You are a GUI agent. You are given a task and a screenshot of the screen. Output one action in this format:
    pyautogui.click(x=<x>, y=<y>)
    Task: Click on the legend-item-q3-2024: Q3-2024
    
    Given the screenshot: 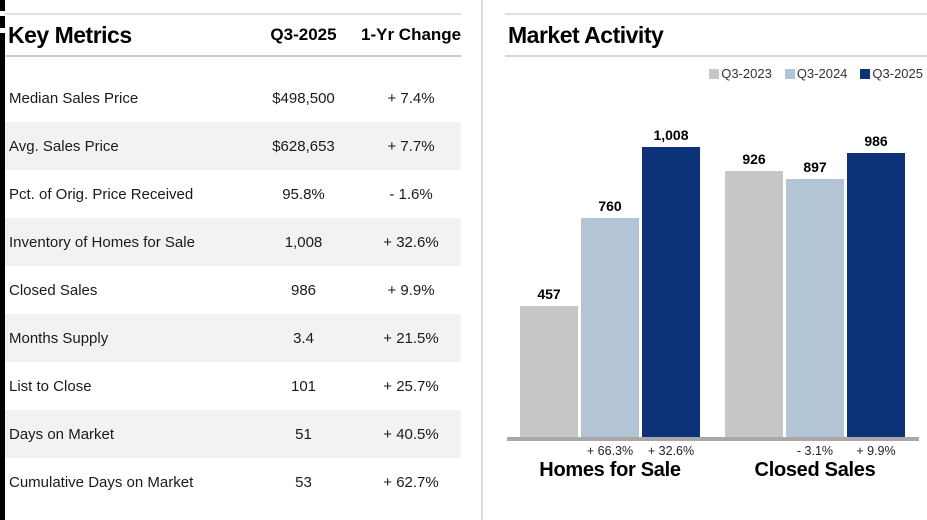 What is the action you would take?
    pyautogui.click(x=816, y=73)
    